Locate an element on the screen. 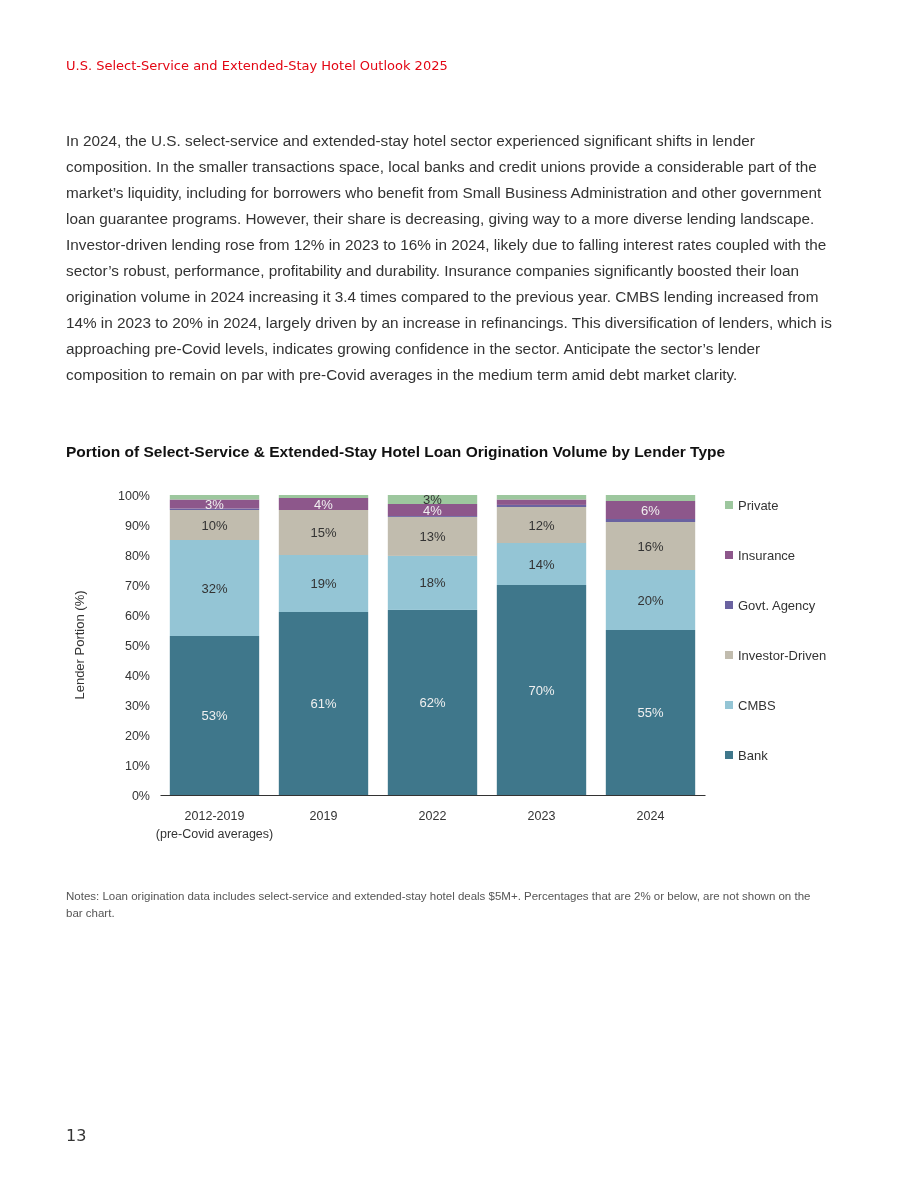  data-label: 4% is located at coordinates (324, 504).